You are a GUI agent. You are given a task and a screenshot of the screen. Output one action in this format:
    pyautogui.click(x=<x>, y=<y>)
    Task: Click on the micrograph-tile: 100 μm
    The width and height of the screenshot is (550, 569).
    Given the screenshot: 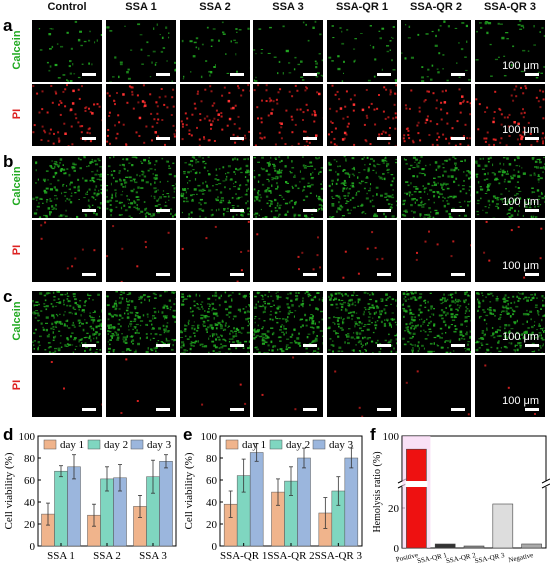 What is the action you would take?
    pyautogui.click(x=510, y=51)
    